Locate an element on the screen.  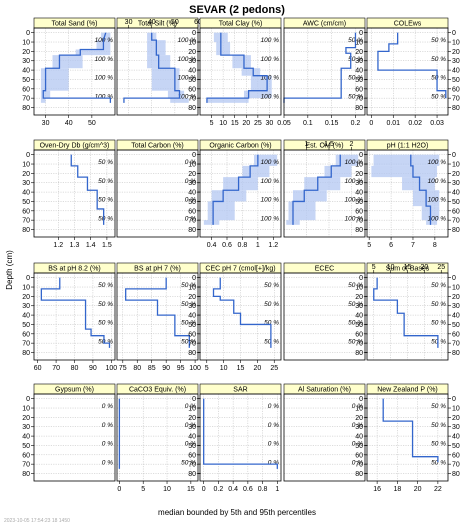
footer-stamp: 2023-10-05 17:54:23 18 1450 is located at coordinates (37, 521).